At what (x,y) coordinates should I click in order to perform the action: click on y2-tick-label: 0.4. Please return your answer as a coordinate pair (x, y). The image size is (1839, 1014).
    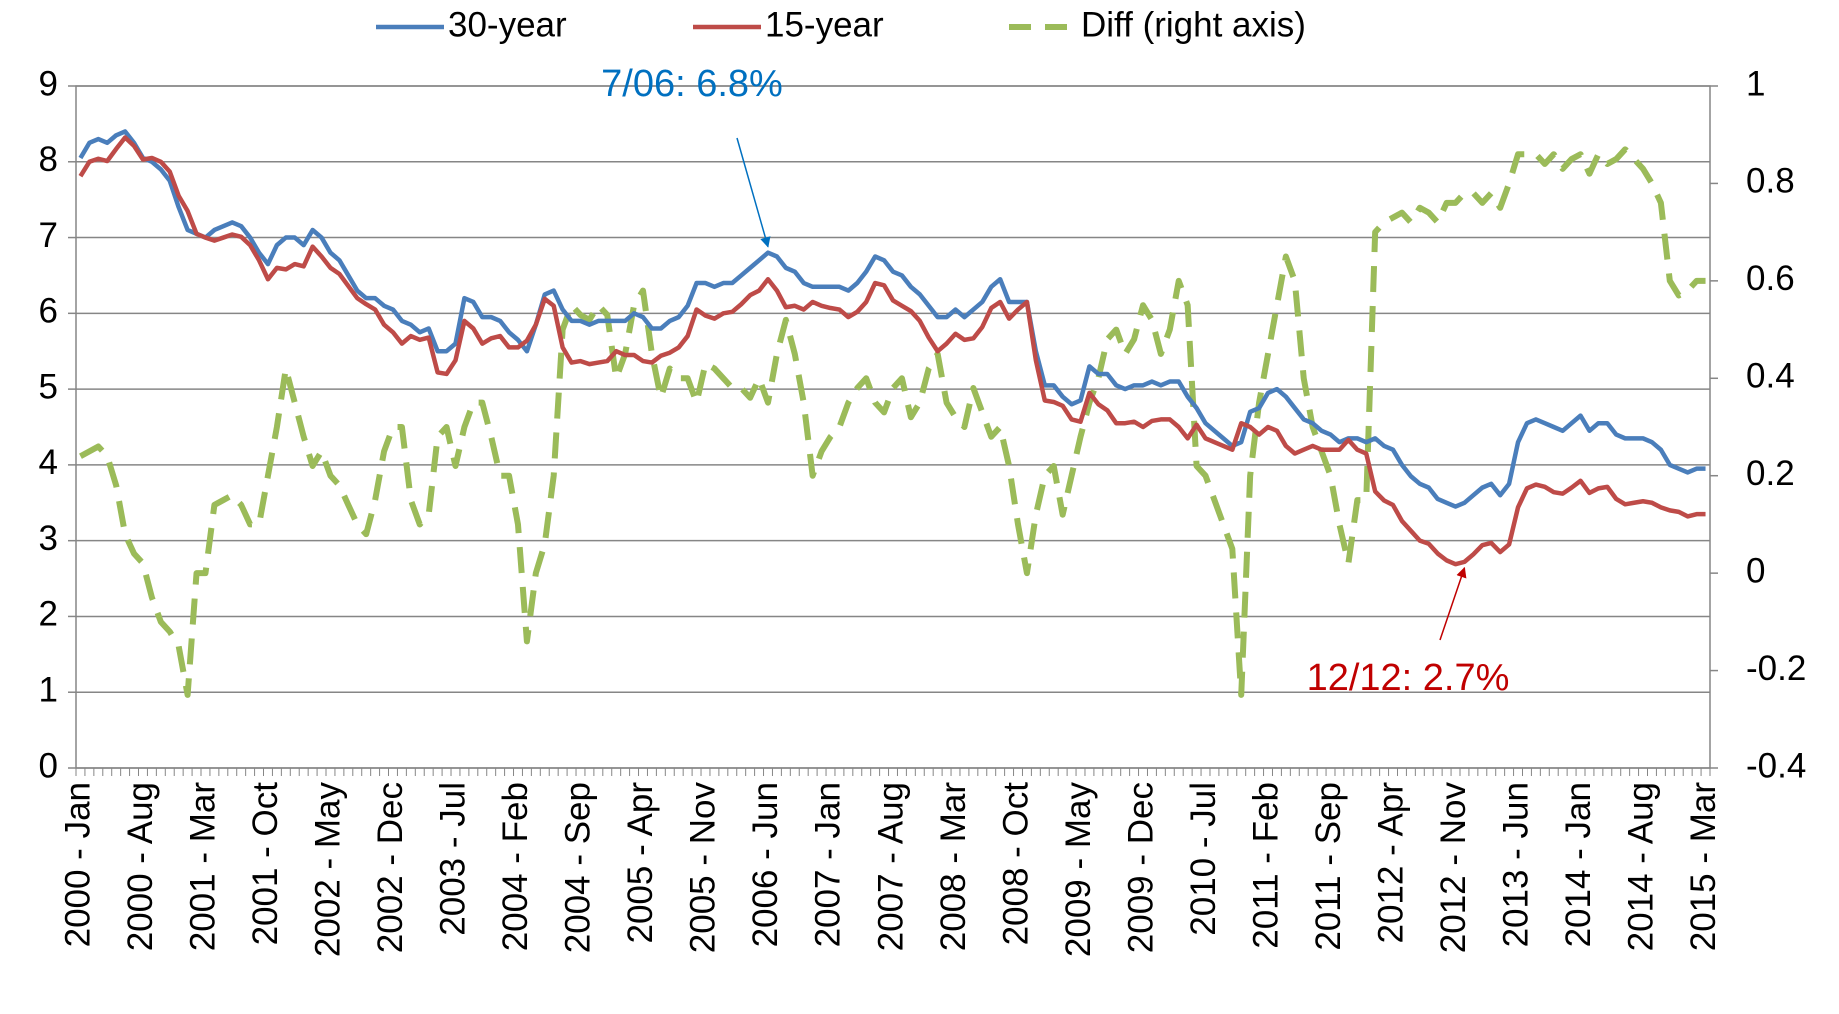
    Looking at the image, I should click on (1770, 376).